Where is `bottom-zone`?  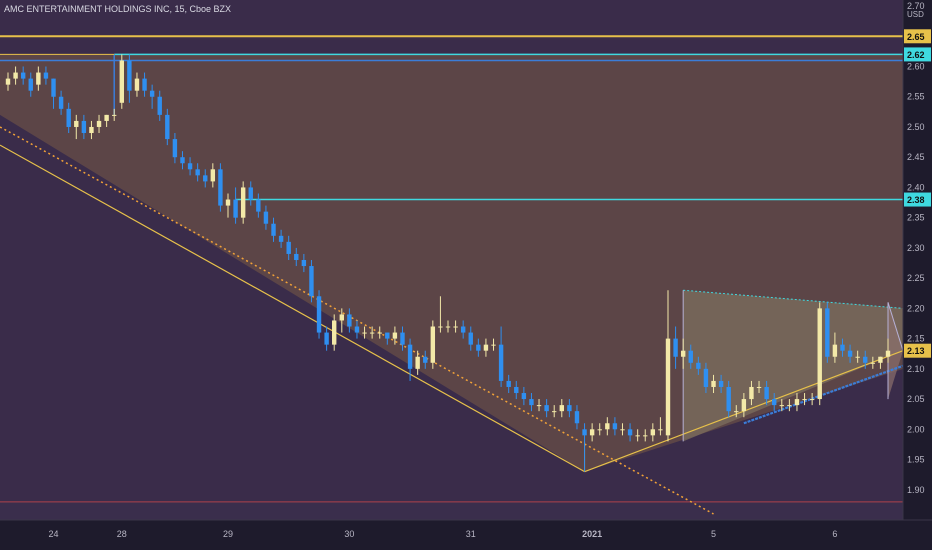 bottom-zone is located at coordinates (451, 510).